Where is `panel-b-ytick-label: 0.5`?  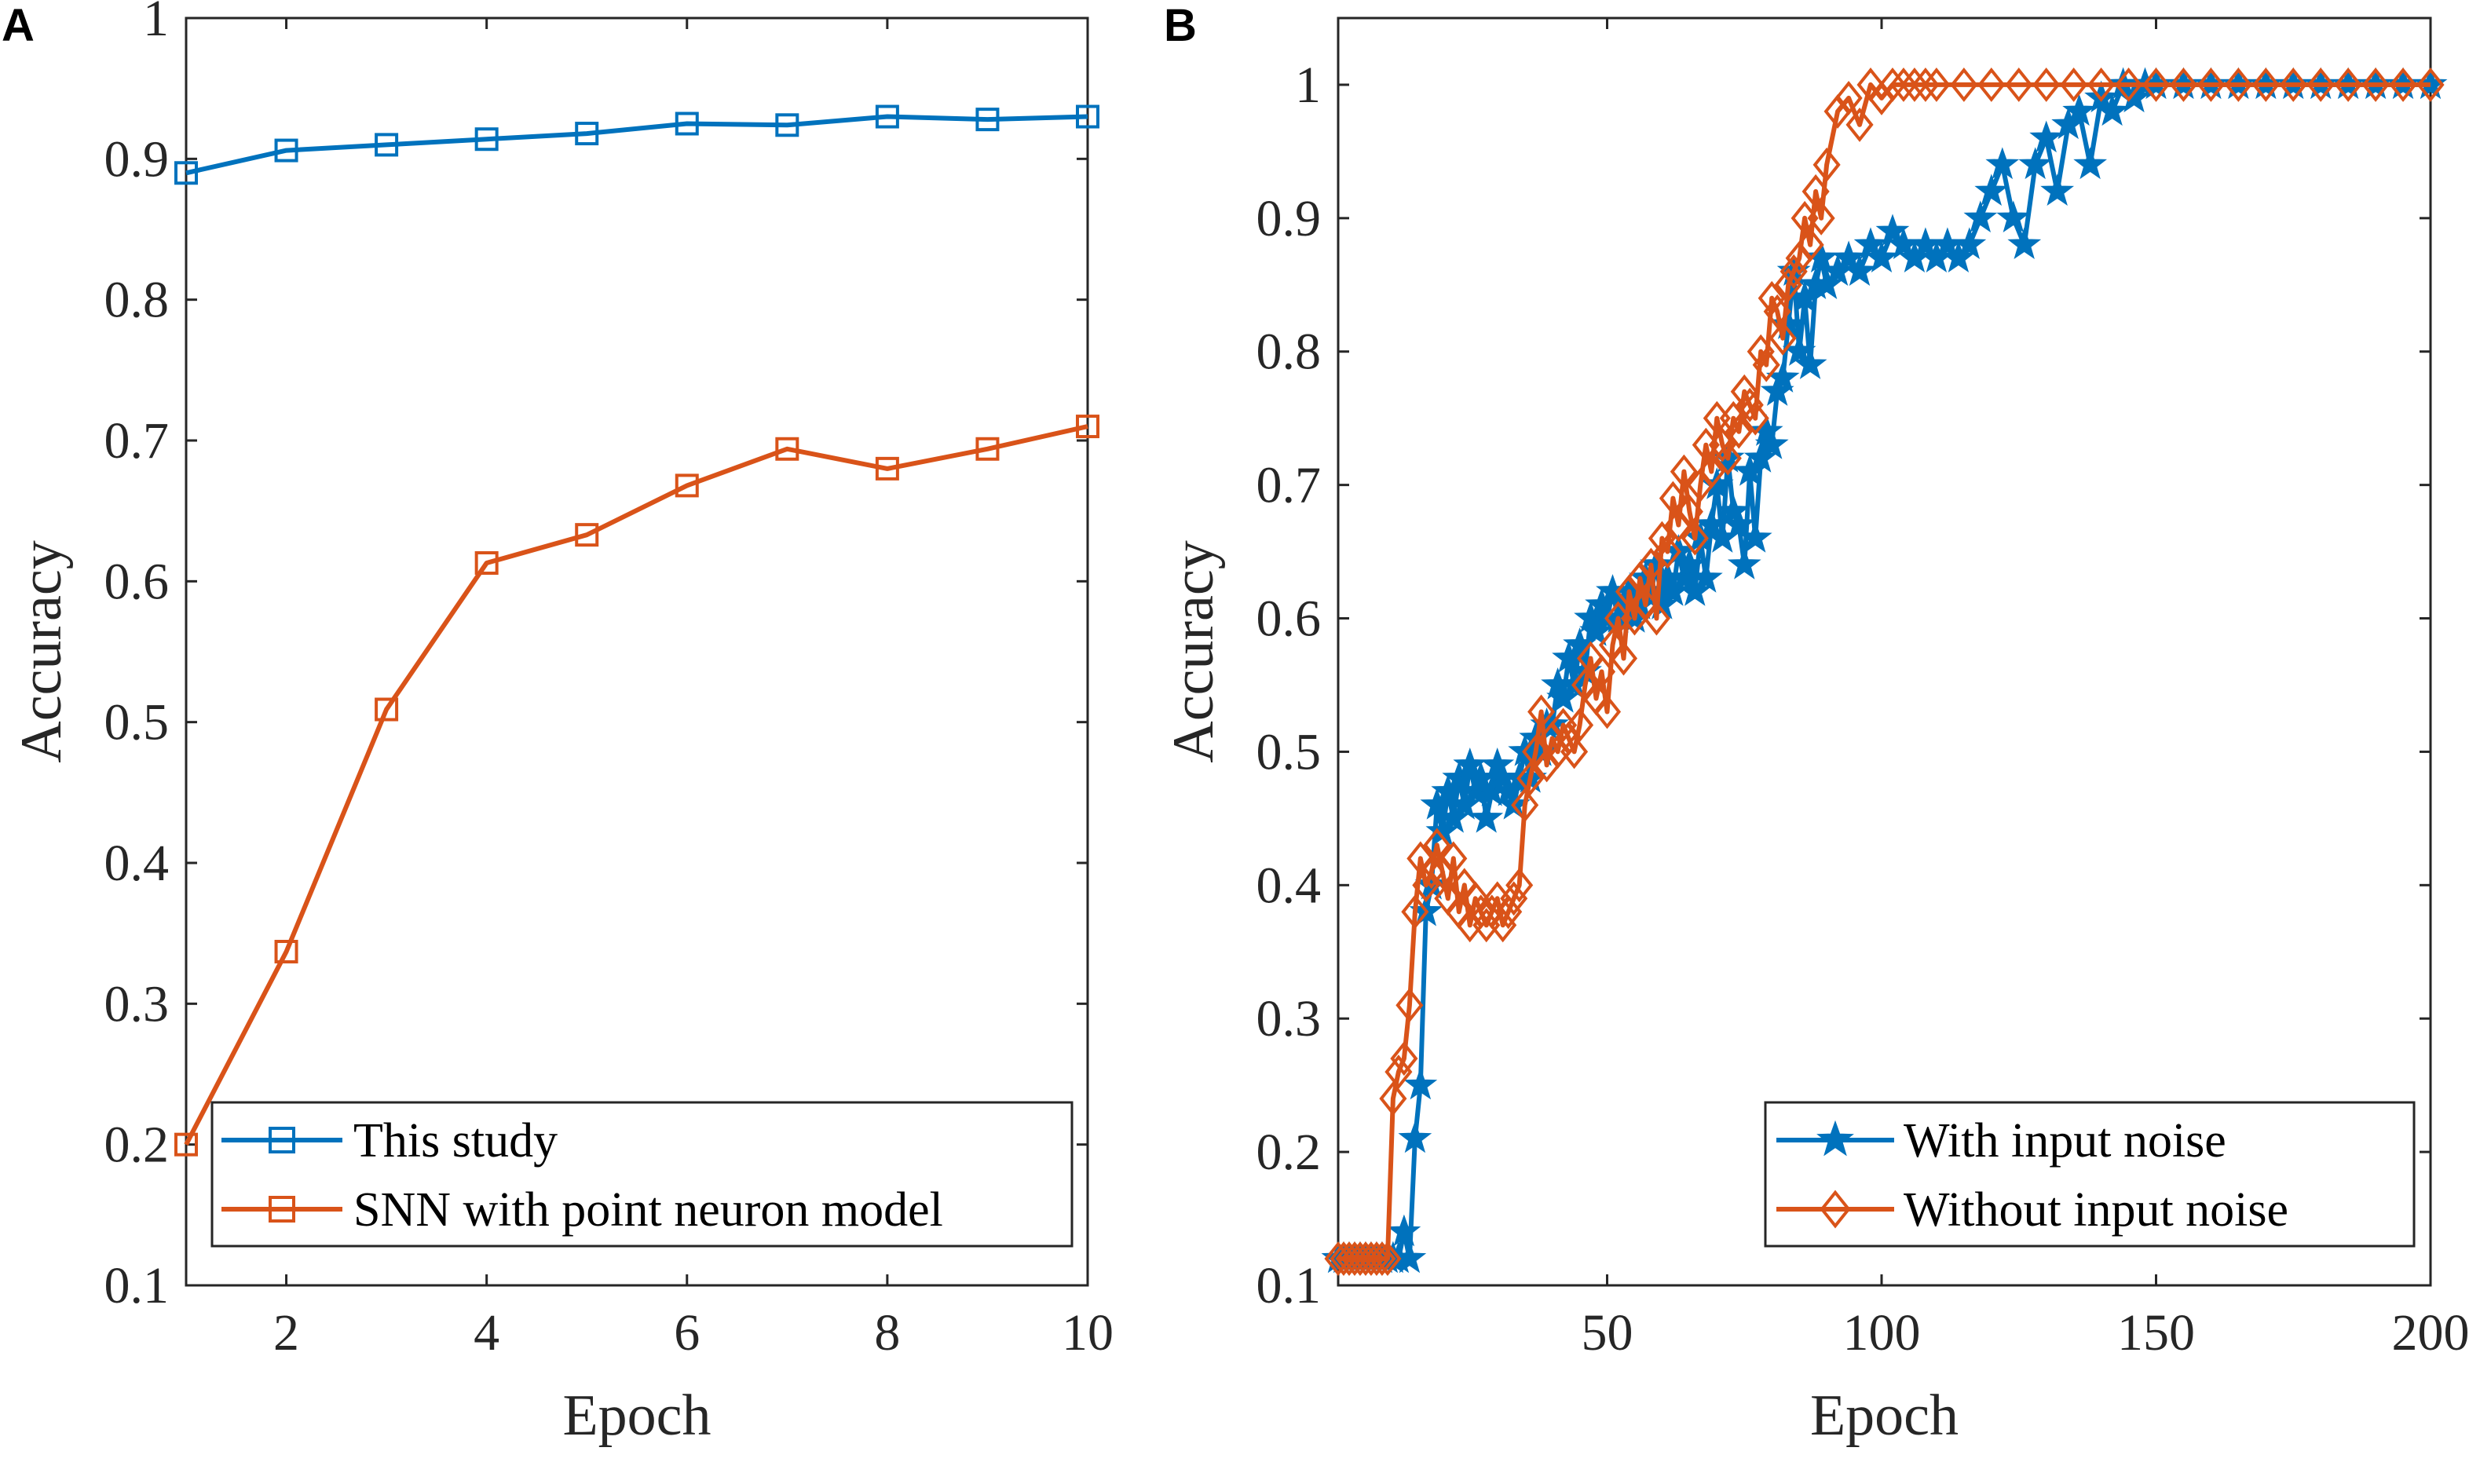 panel-b-ytick-label: 0.5 is located at coordinates (1289, 752).